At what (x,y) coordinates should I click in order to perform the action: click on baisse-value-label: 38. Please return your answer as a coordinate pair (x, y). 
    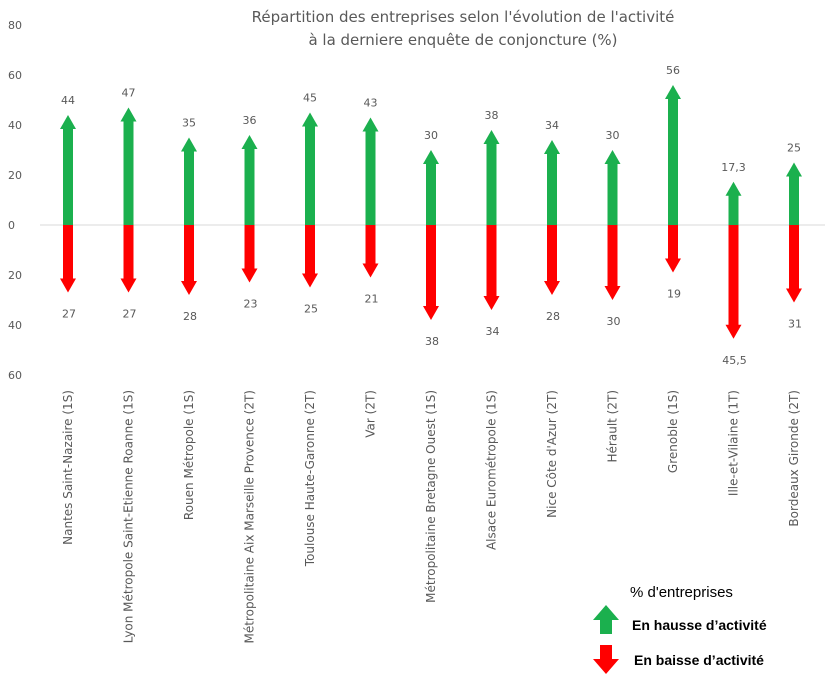
    Looking at the image, I should click on (432, 341).